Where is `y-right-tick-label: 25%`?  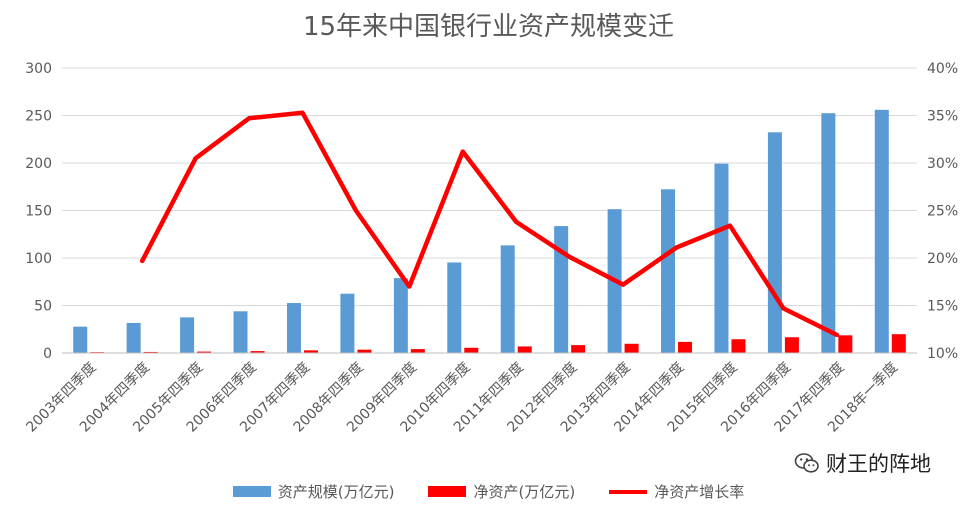
y-right-tick-label: 25% is located at coordinates (942, 212).